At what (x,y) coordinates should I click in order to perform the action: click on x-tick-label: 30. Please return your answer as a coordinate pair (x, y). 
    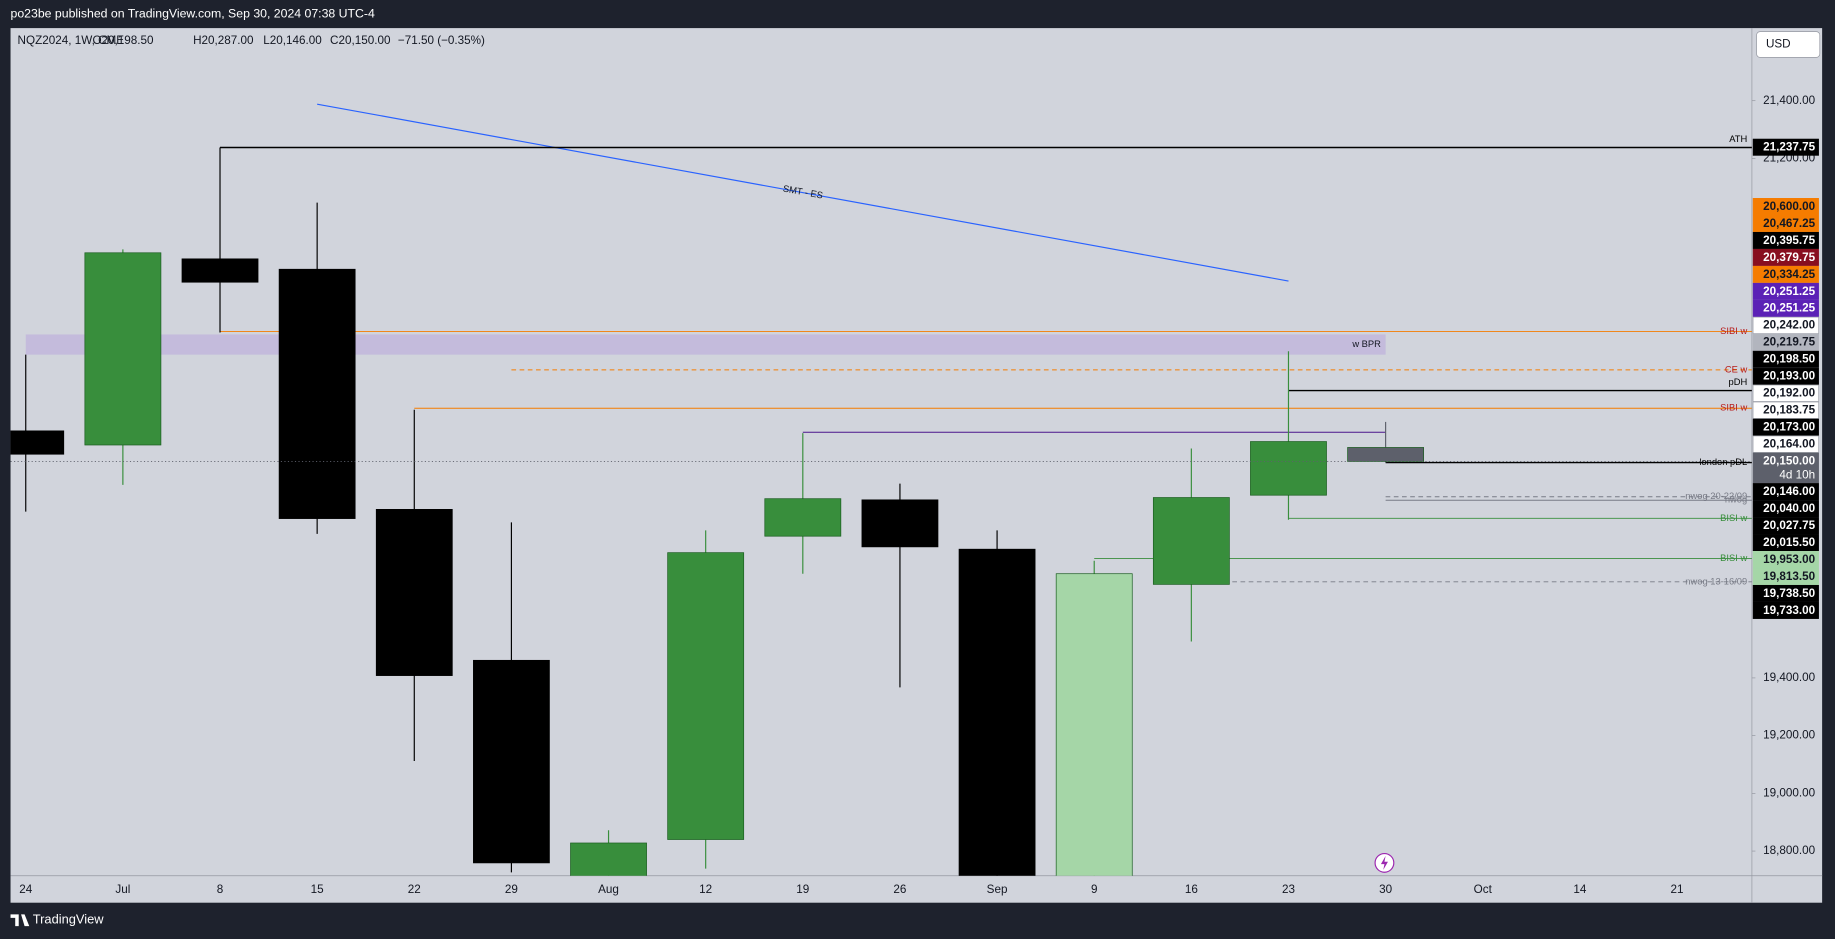
    Looking at the image, I should click on (1385, 889).